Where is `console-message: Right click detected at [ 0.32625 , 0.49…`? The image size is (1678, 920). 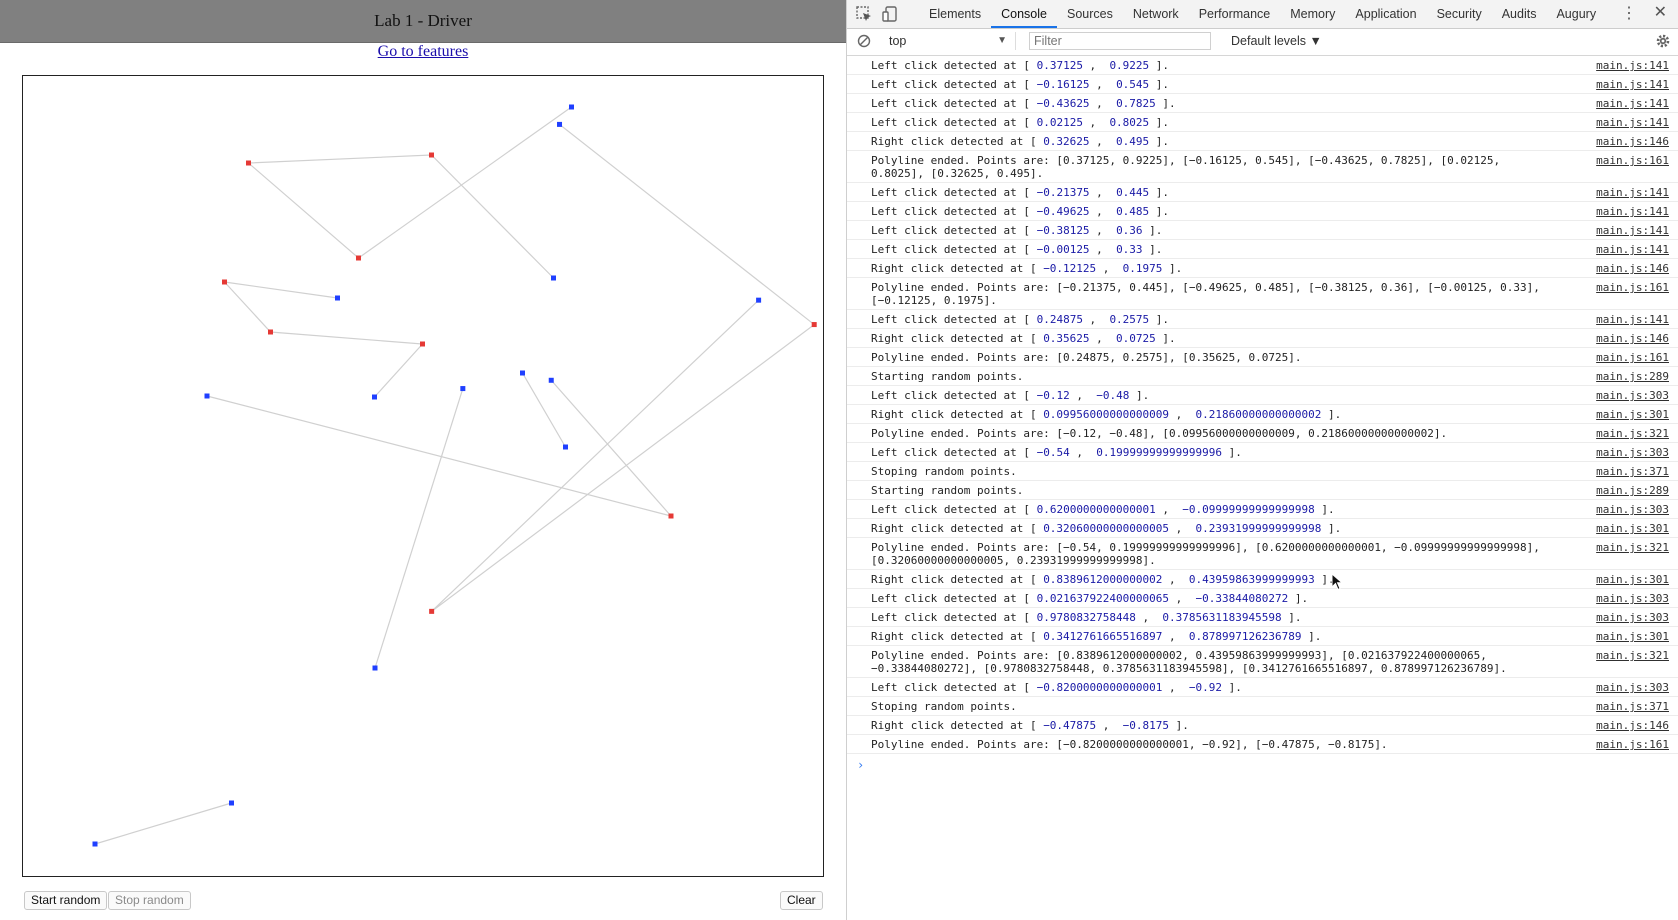 console-message: Right click detected at [ 0.32625 , 0.49… is located at coordinates (1262, 141).